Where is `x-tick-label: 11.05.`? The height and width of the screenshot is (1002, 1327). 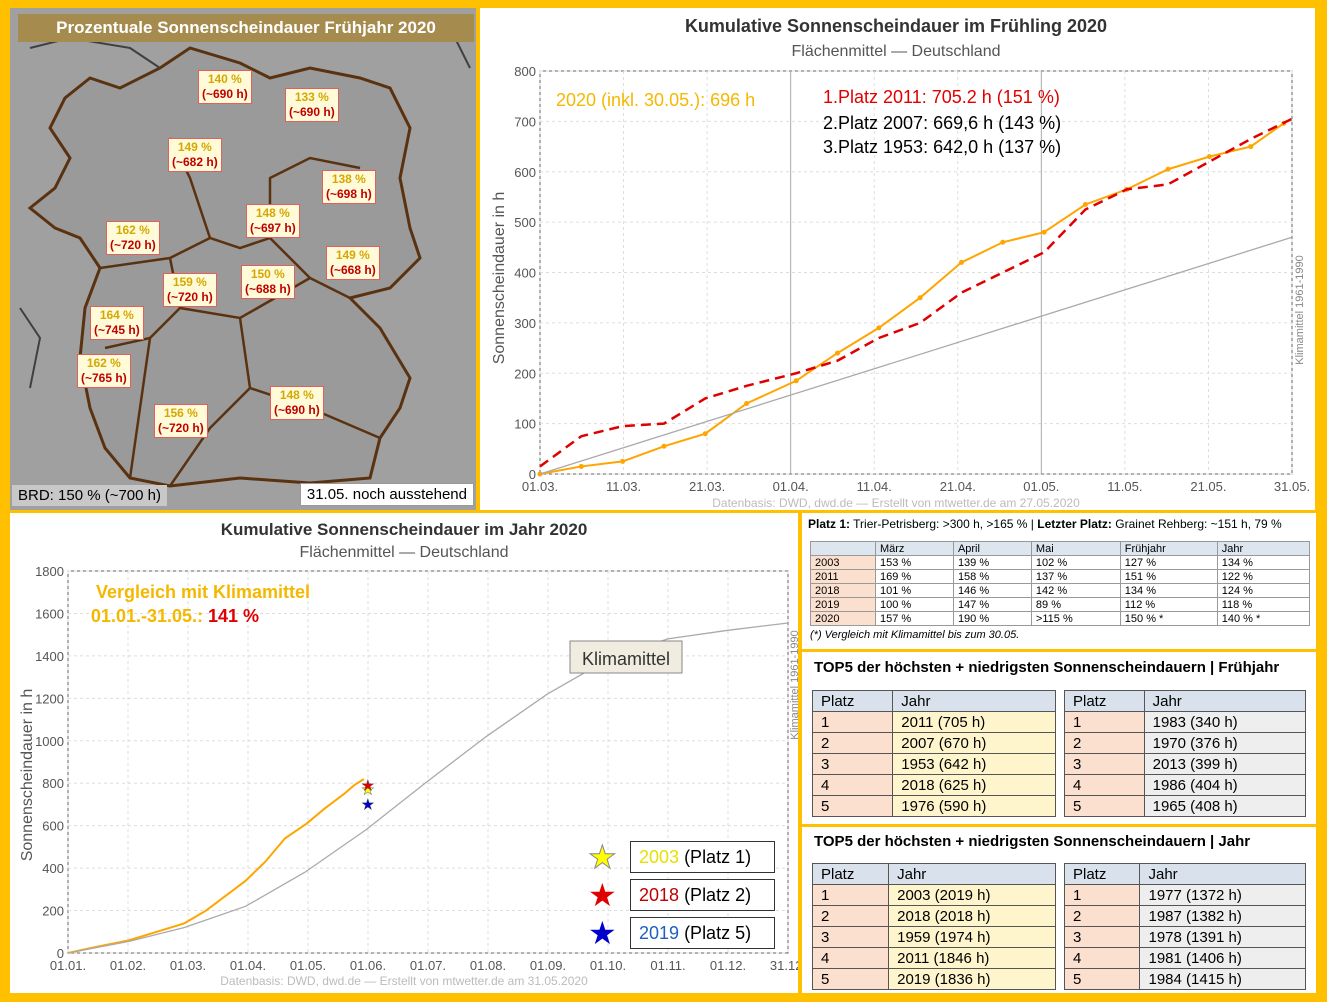
x-tick-label: 11.05. is located at coordinates (1124, 486).